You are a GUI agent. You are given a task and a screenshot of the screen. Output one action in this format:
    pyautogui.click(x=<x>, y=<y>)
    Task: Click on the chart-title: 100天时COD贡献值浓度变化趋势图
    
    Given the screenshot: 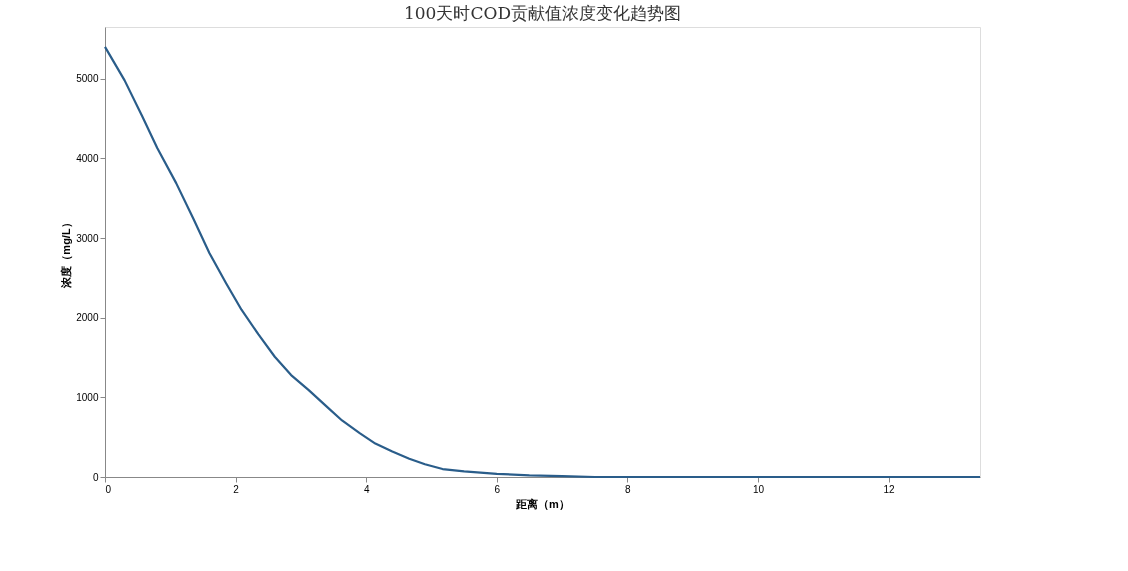 What is the action you would take?
    pyautogui.click(x=542, y=13)
    